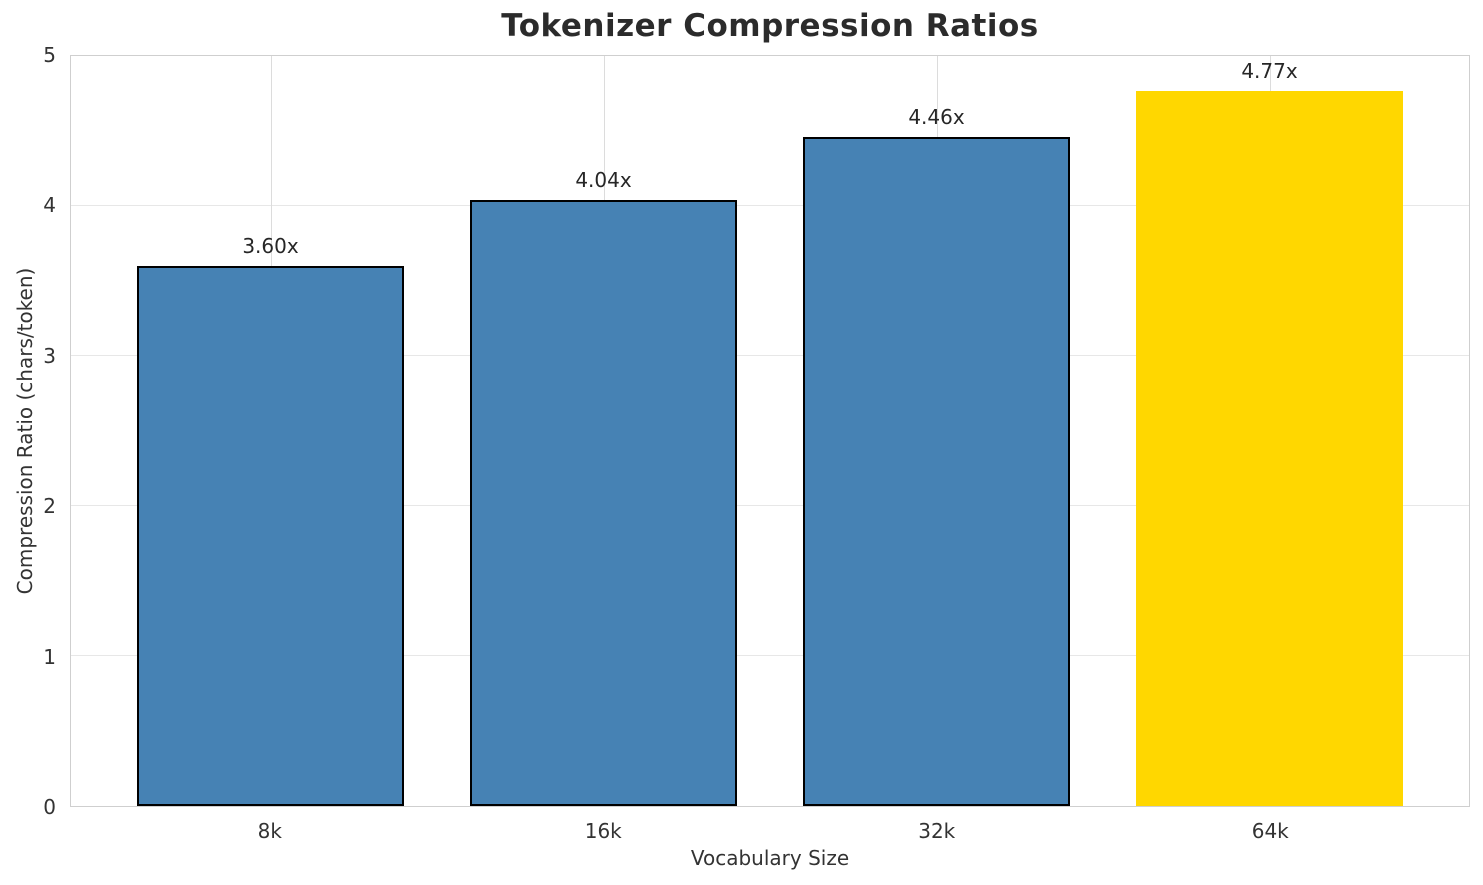 The image size is (1483, 885). I want to click on x-tick-labels: 8k 16k 32k 64k, so click(770, 825).